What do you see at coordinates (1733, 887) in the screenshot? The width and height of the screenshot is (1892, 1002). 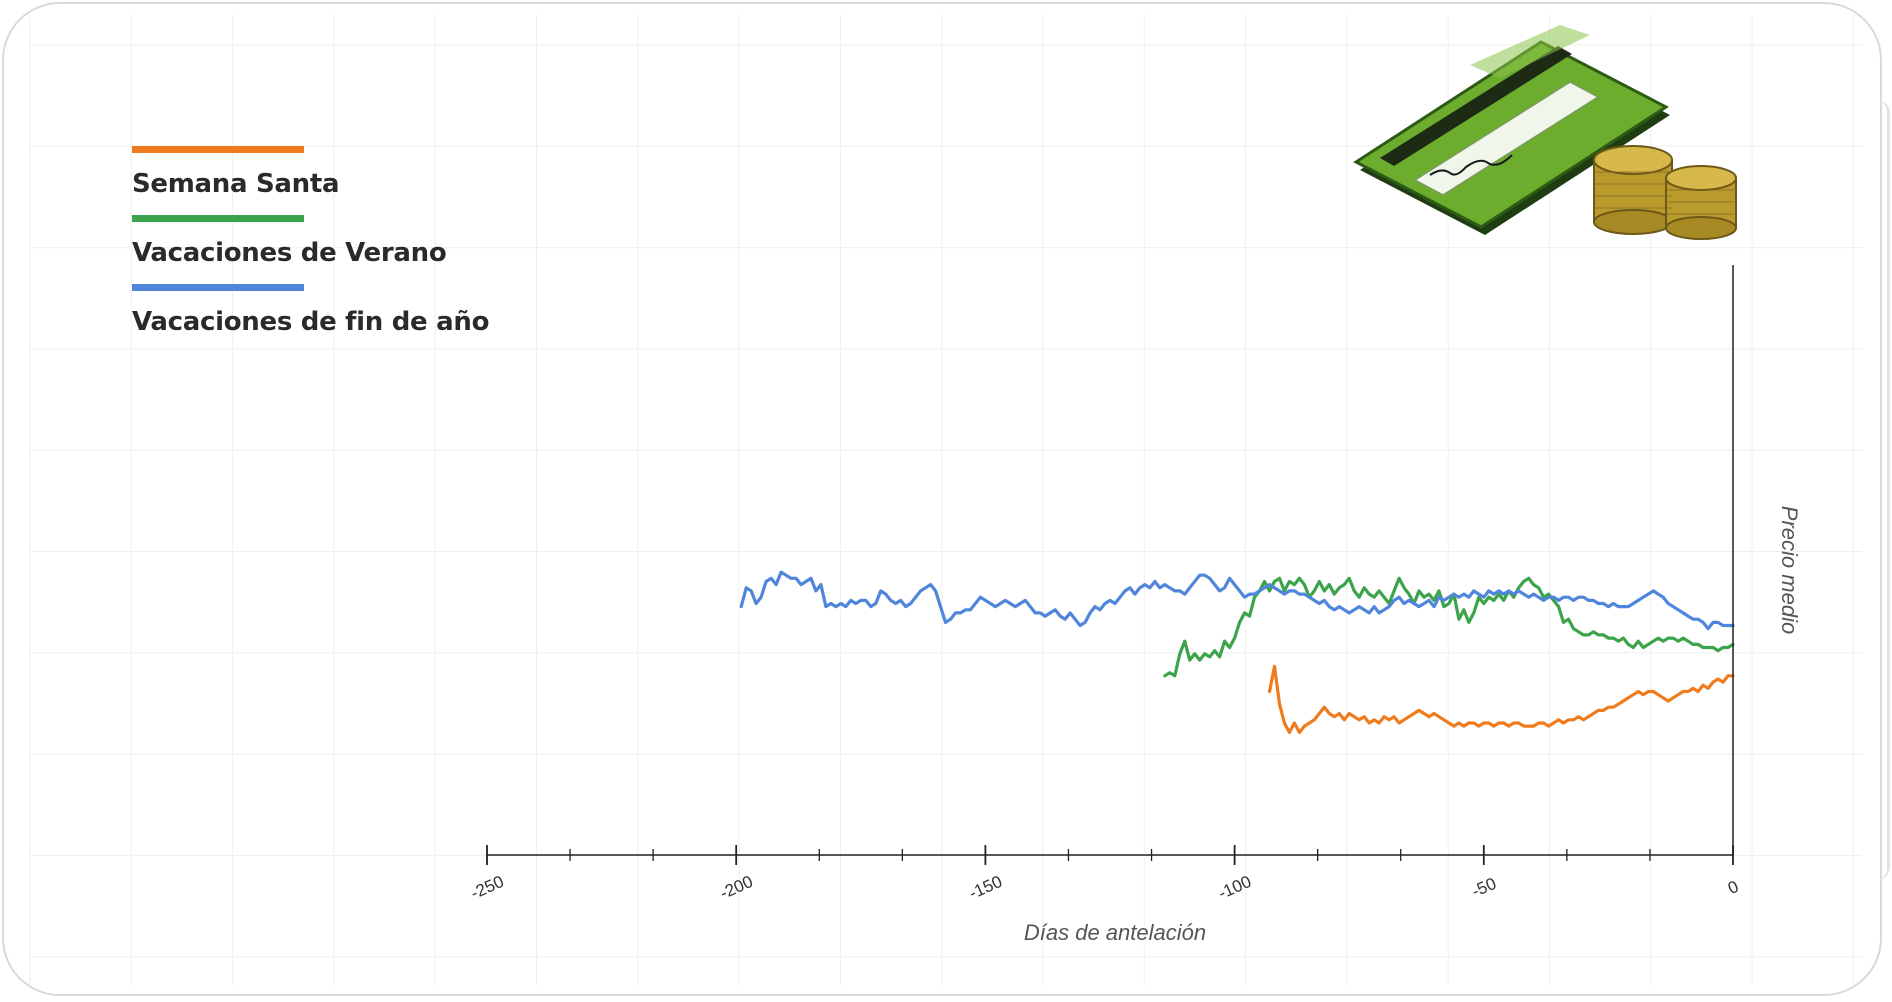 I see `x-tick-label: 0` at bounding box center [1733, 887].